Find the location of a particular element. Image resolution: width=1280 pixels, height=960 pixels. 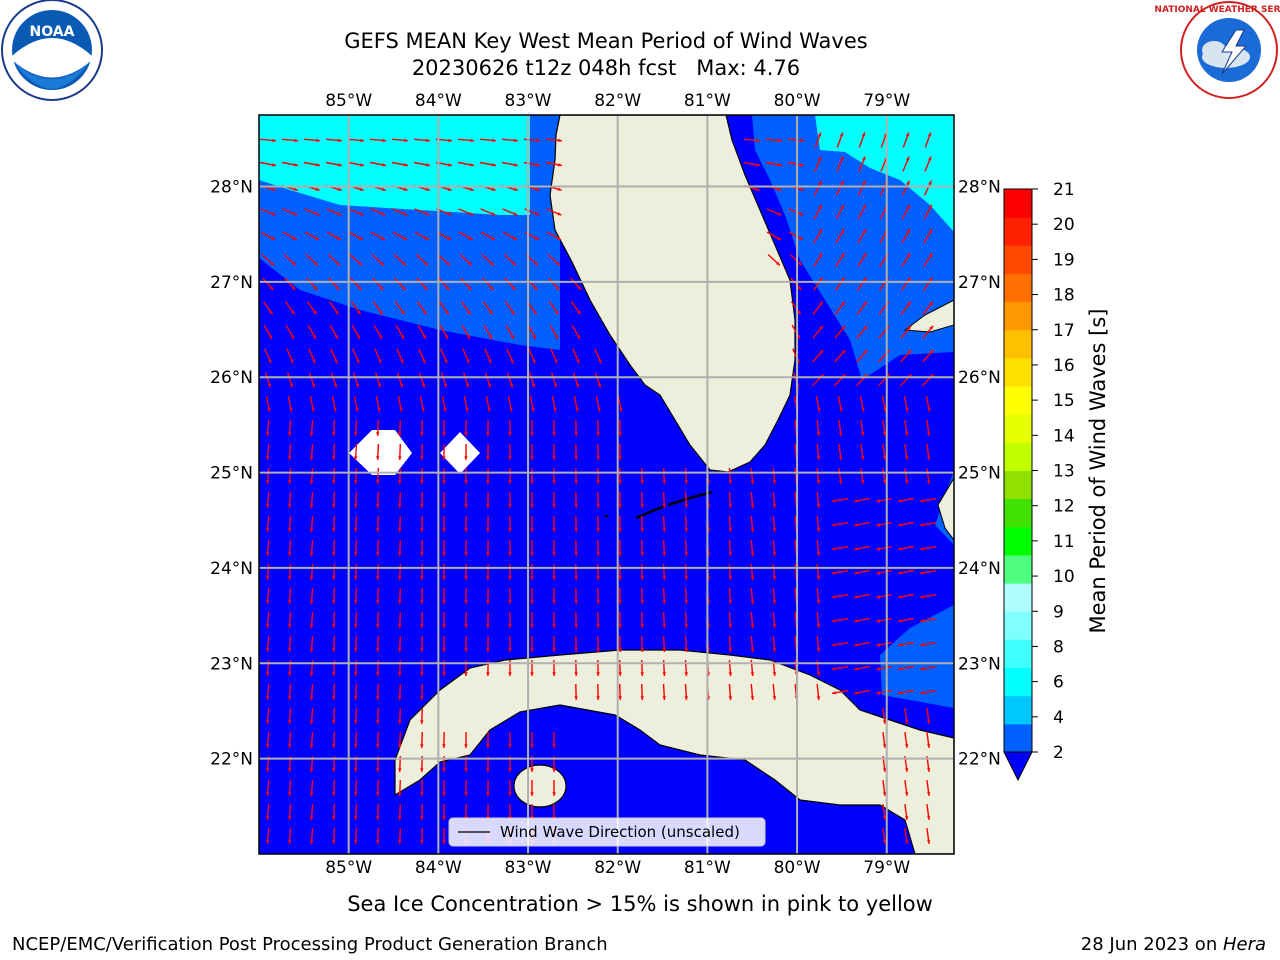

lat-tick-label-right: 26°N is located at coordinates (979, 378).